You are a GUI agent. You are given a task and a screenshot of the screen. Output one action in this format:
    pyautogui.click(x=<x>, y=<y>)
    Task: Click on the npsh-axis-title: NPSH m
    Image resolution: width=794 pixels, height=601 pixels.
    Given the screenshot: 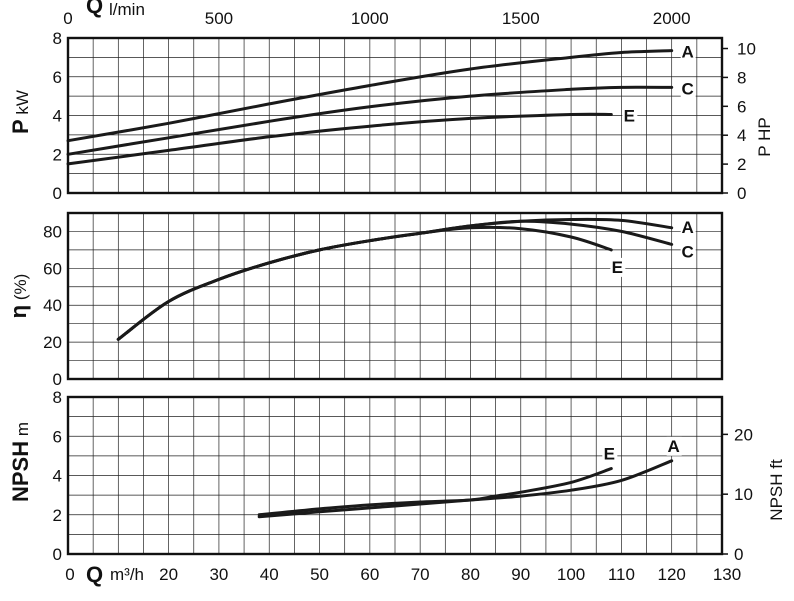 What is the action you would take?
    pyautogui.click(x=20, y=462)
    